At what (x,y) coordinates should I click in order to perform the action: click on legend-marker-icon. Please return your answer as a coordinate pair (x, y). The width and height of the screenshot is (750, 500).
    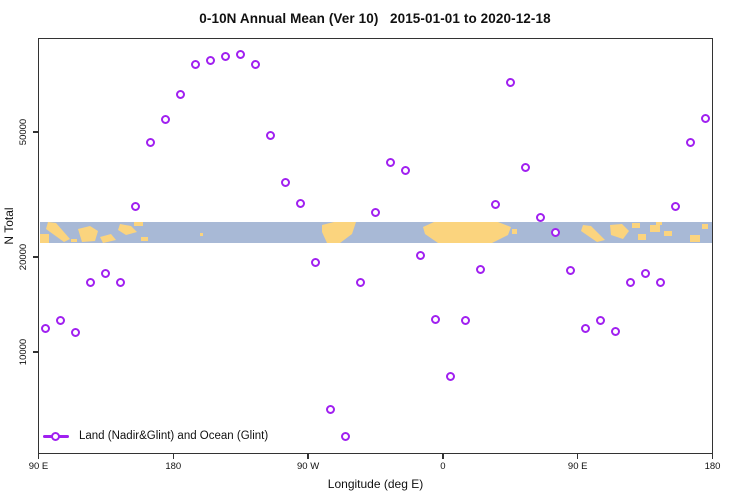
    Looking at the image, I should click on (55, 436).